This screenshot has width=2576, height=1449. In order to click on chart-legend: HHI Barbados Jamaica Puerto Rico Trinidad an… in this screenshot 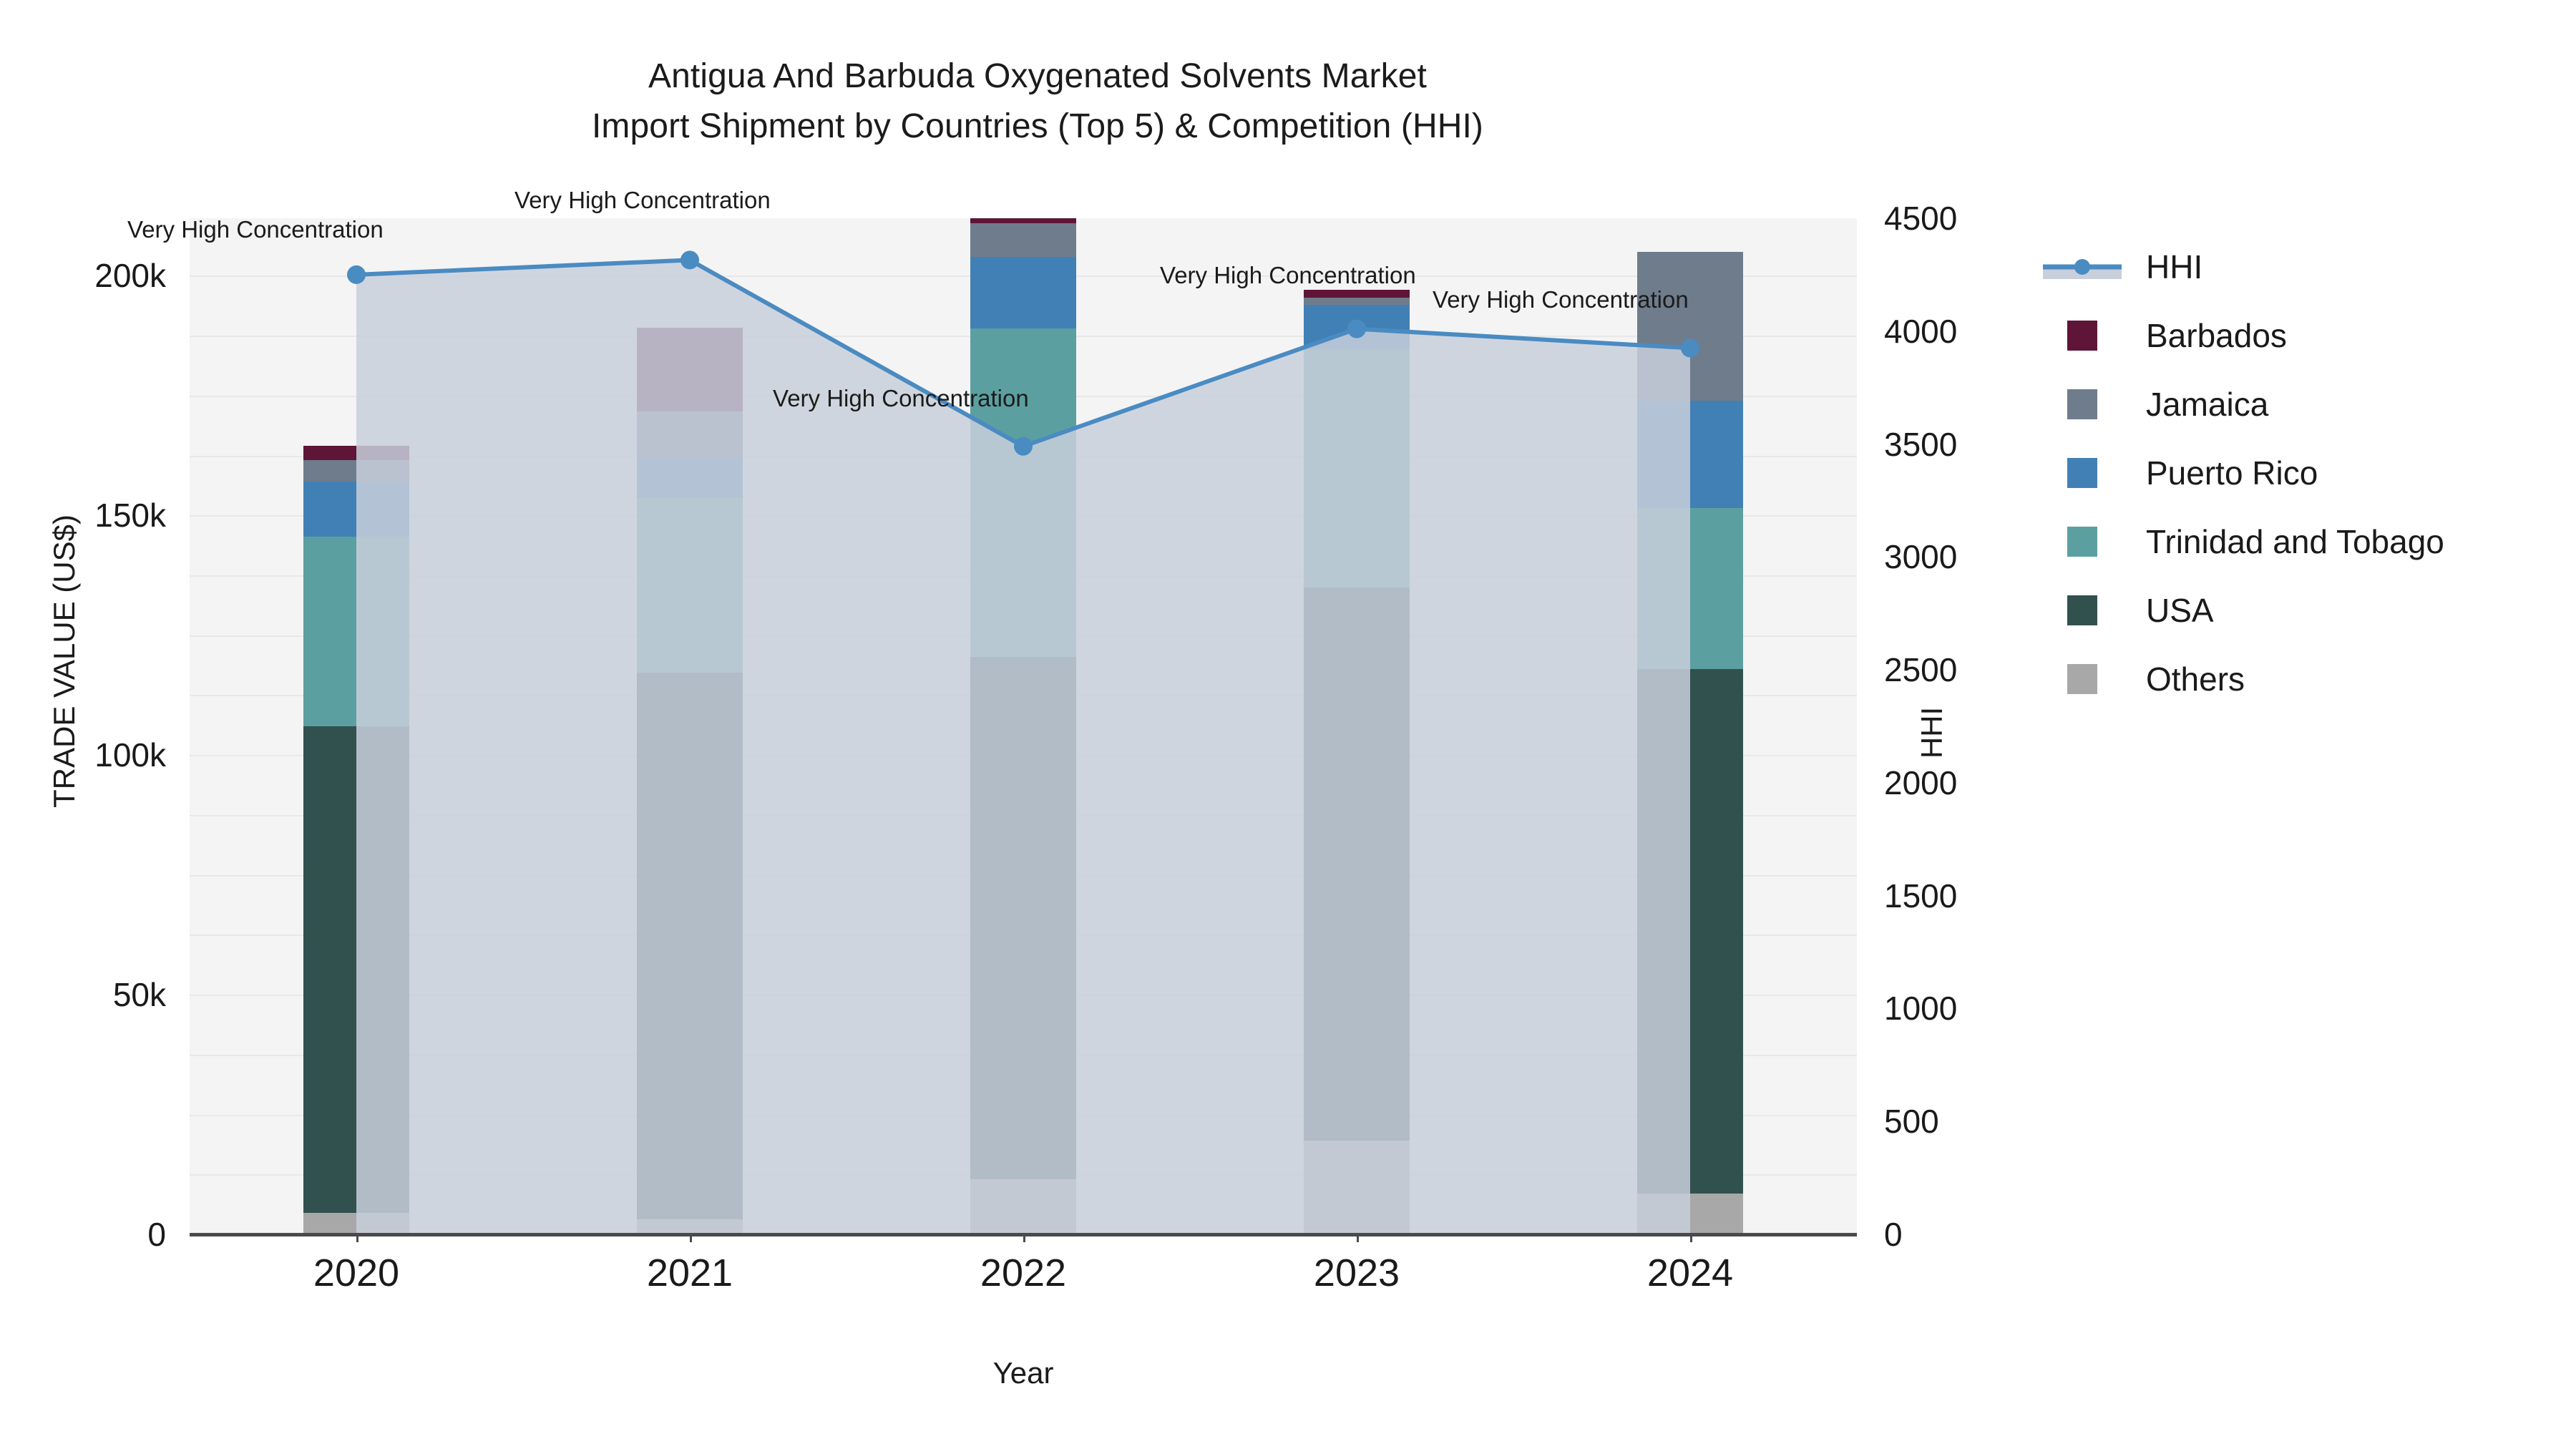, I will do `click(2300, 473)`.